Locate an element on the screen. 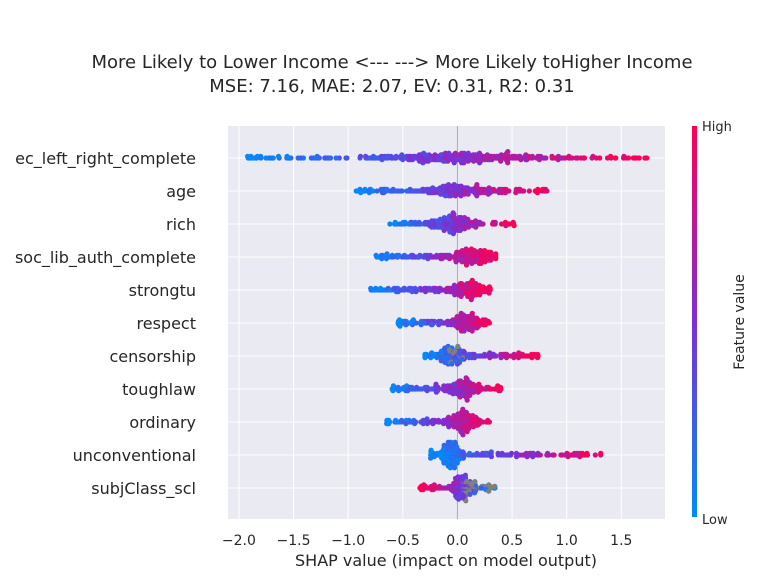 The image size is (758, 580). colorbar is located at coordinates (694, 321).